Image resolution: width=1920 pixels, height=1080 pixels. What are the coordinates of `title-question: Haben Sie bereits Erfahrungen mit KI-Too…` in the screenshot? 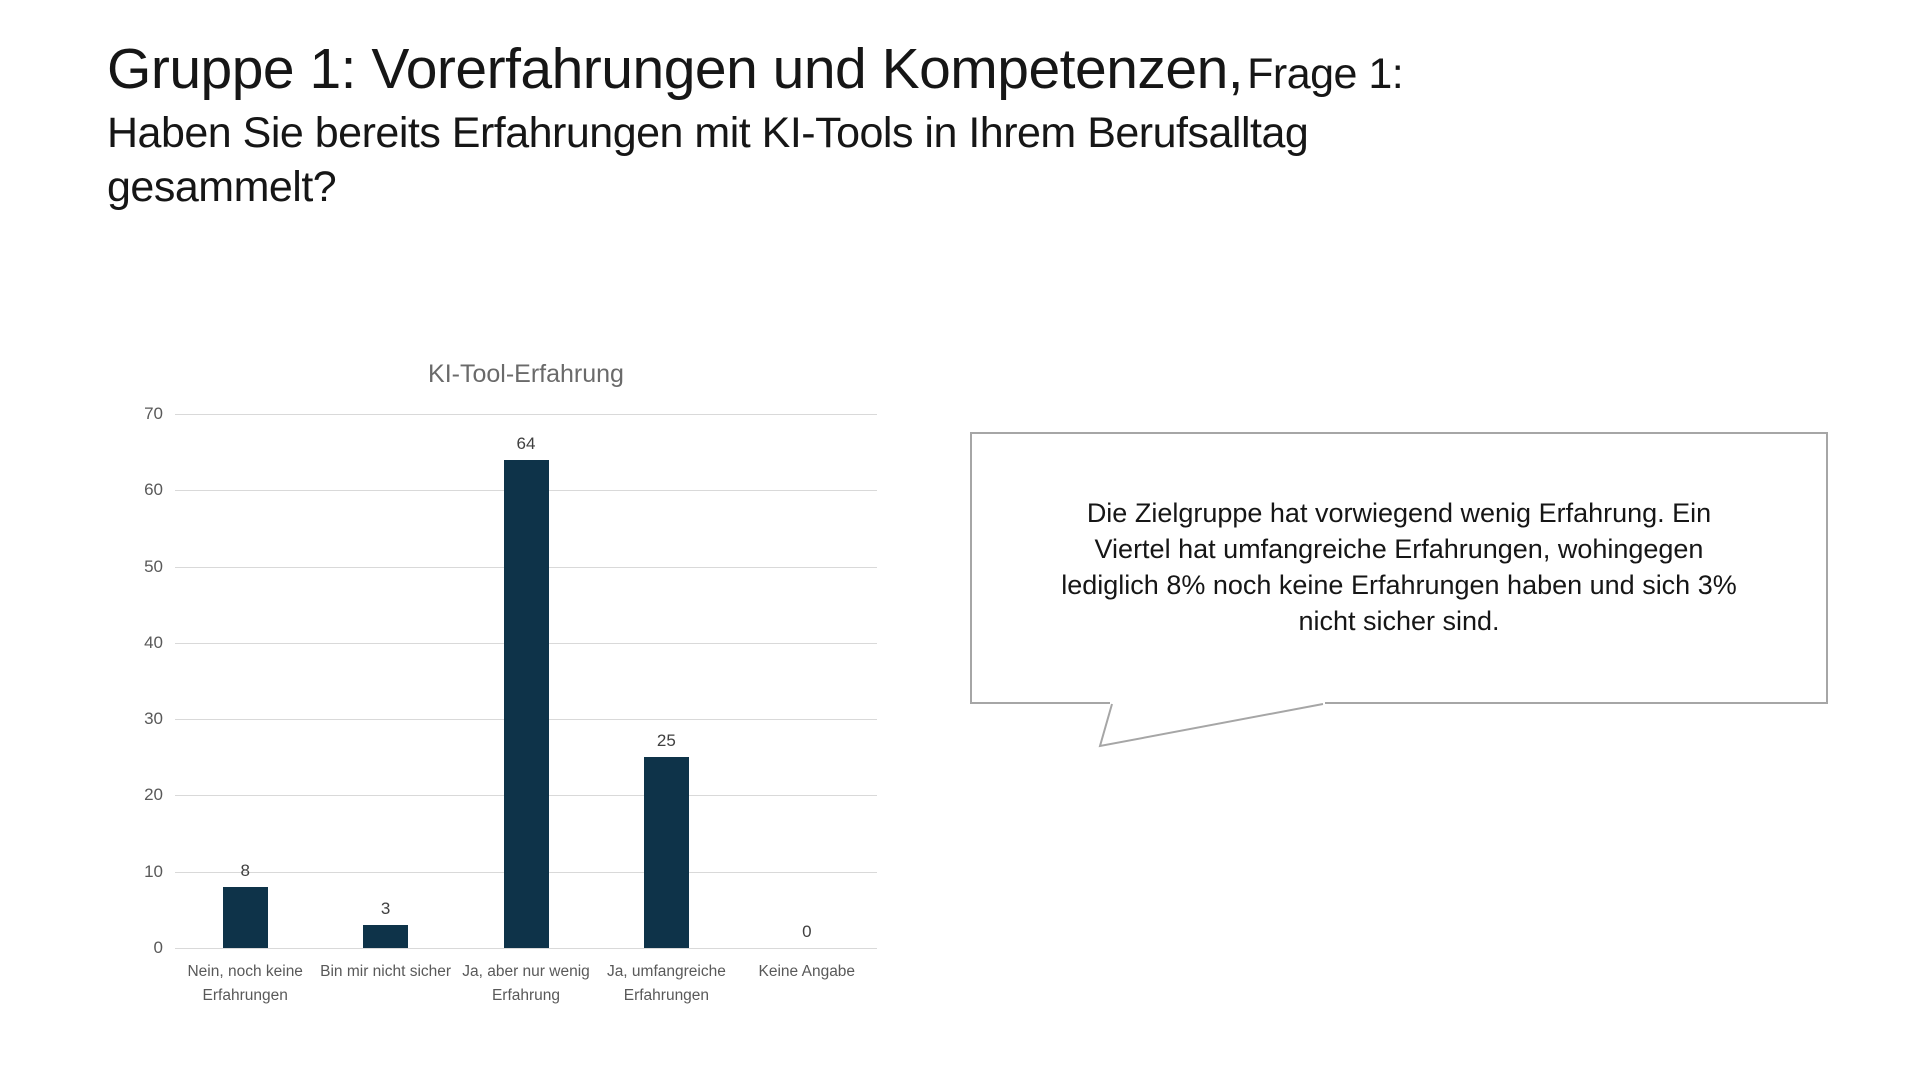 It's located at (708, 159).